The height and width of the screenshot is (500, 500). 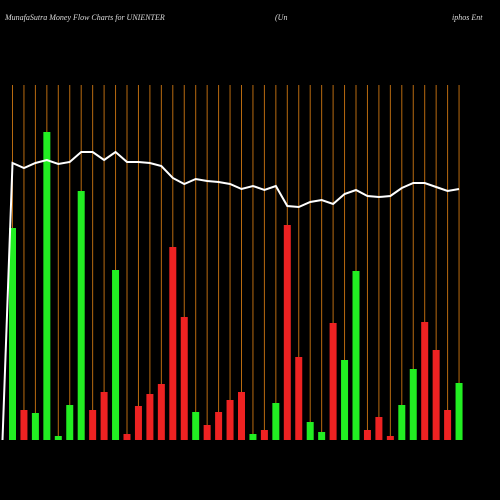 I want to click on chart-subtitle: (Un, so click(x=281, y=17).